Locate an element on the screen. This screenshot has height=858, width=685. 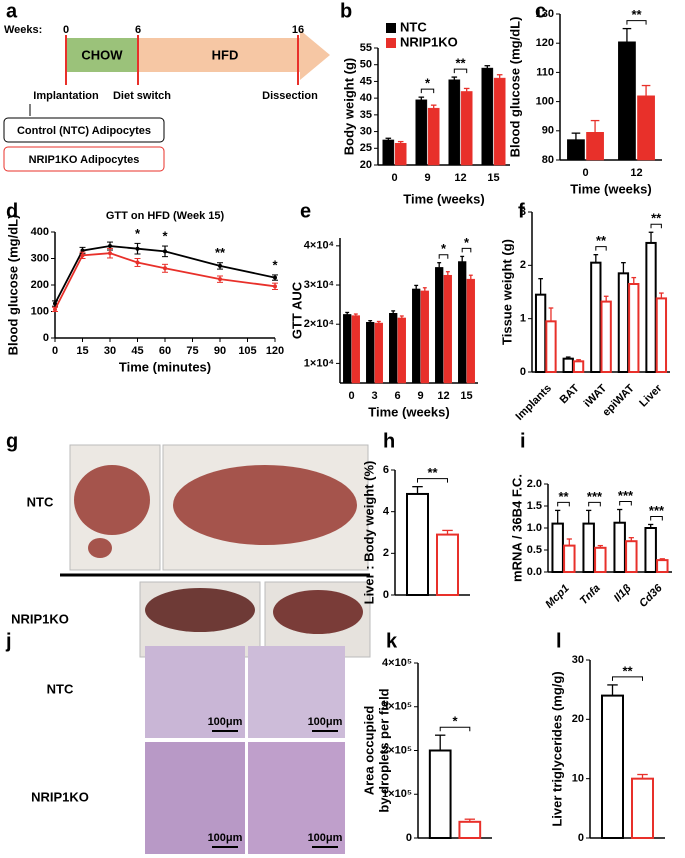
group-box is located at coordinates (84, 159).